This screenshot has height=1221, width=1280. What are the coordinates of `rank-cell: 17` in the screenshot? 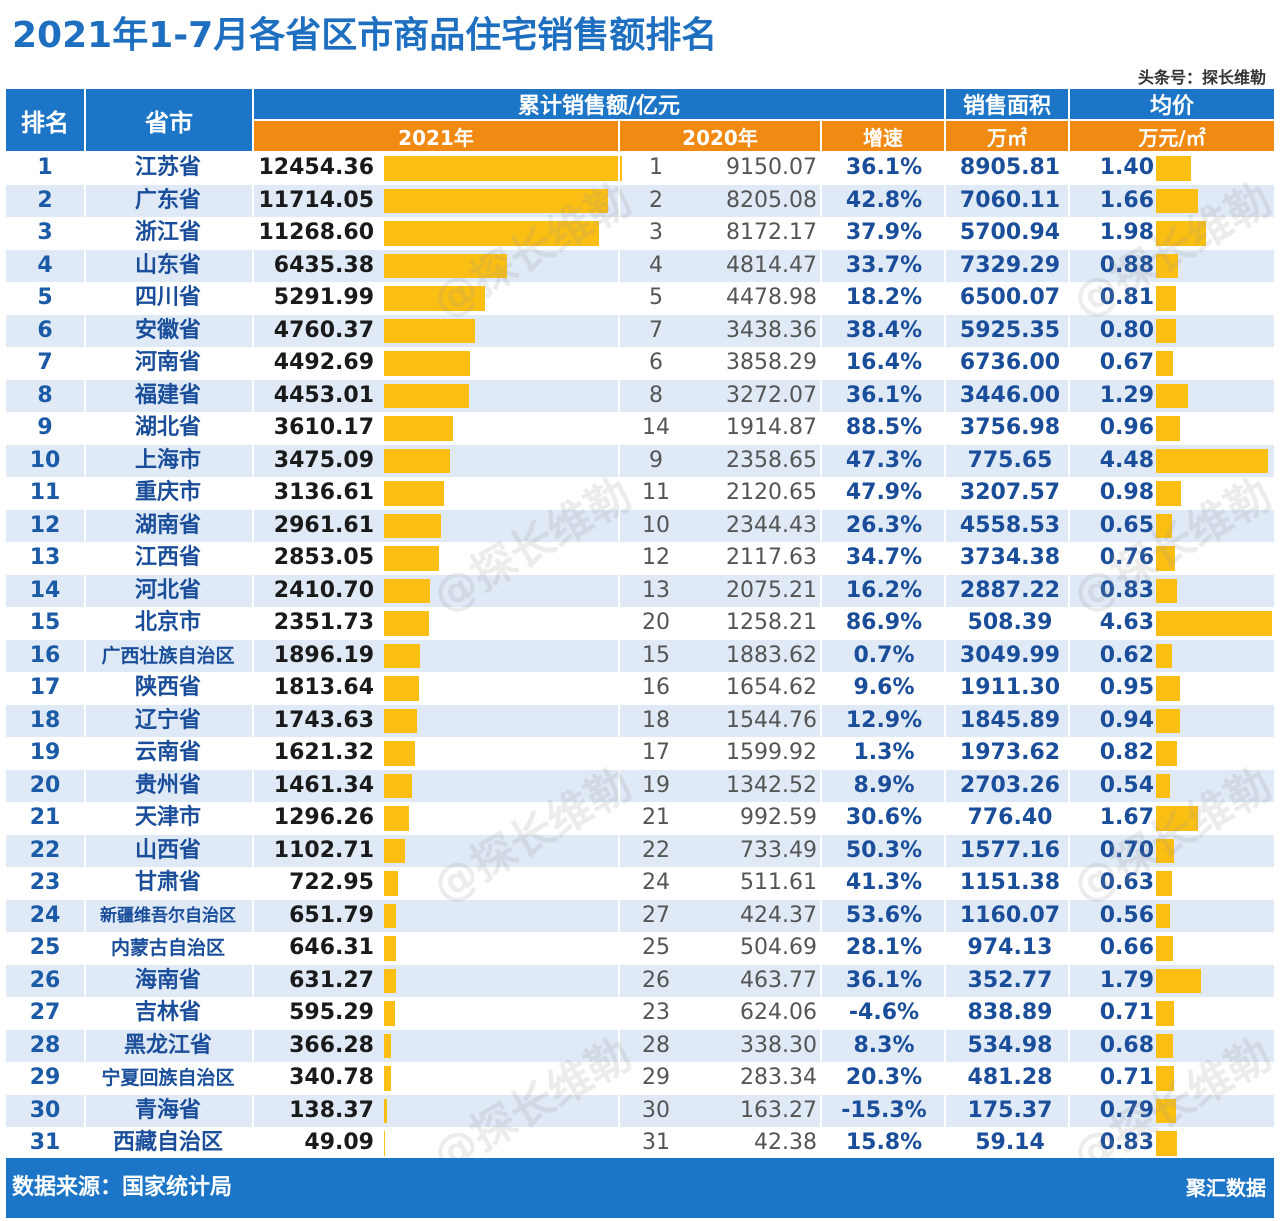 It's located at (45, 687).